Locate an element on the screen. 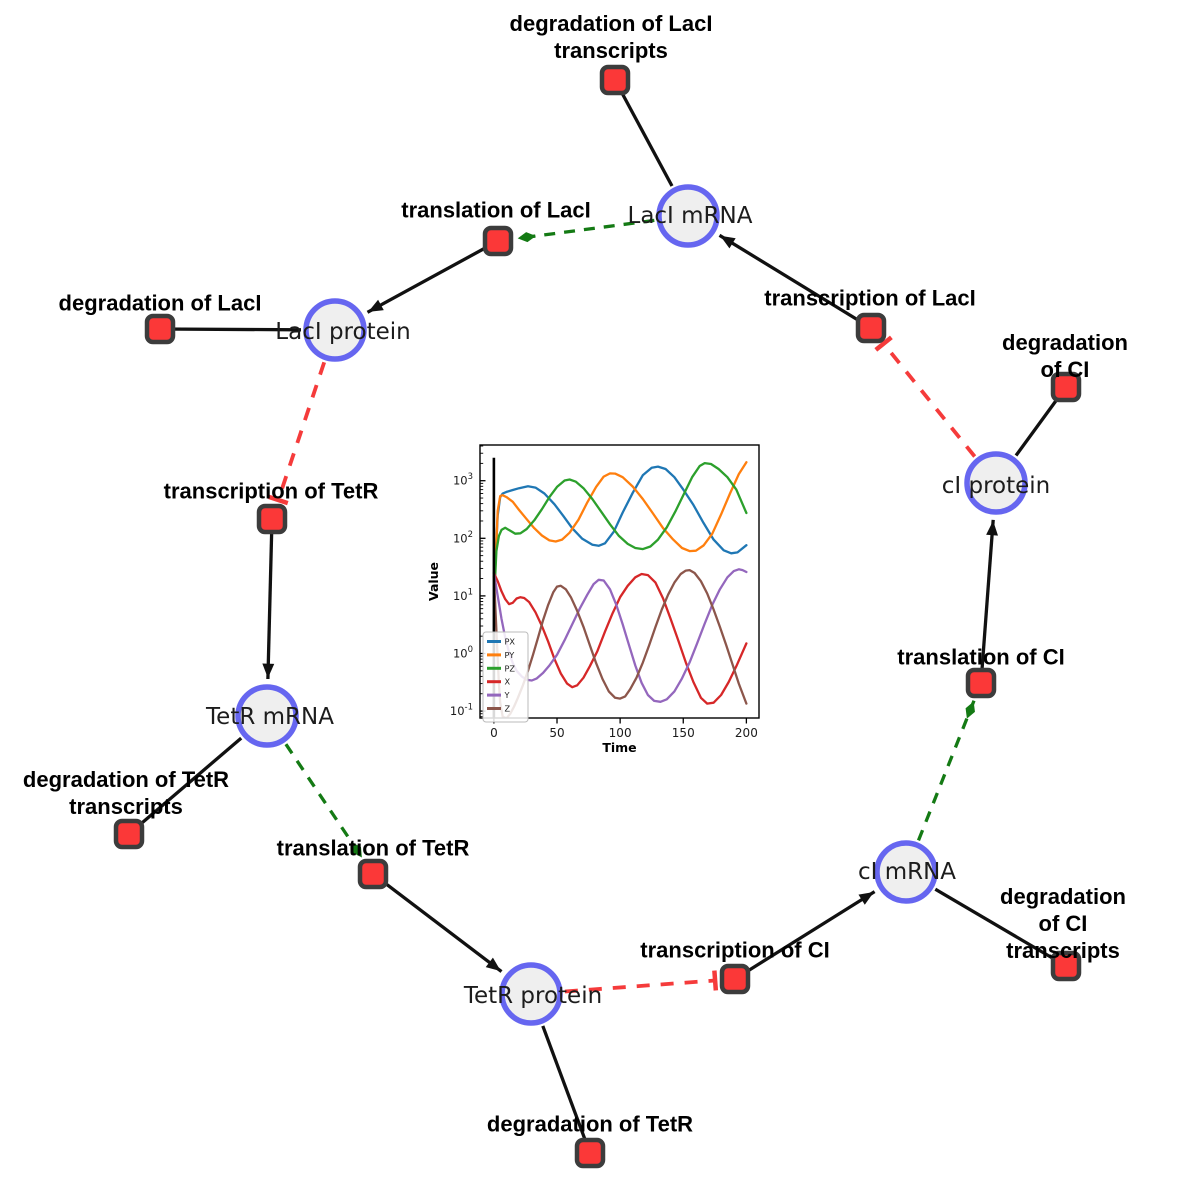 The height and width of the screenshot is (1200, 1189). svg-text: Z is located at coordinates (508, 709).